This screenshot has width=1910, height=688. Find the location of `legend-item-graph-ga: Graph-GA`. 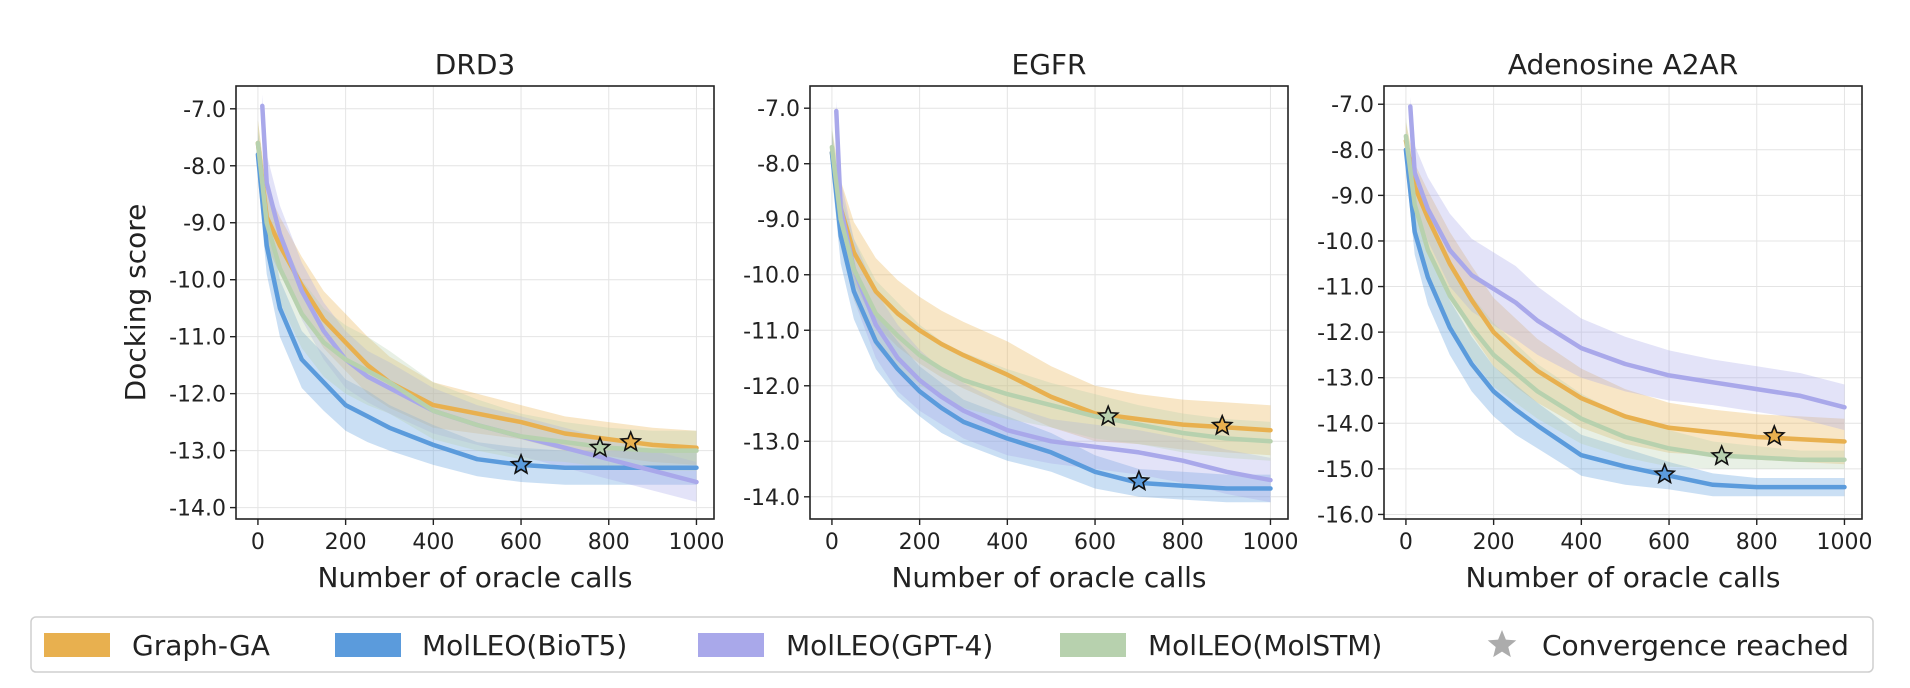

legend-item-graph-ga: Graph-GA is located at coordinates (157, 645).